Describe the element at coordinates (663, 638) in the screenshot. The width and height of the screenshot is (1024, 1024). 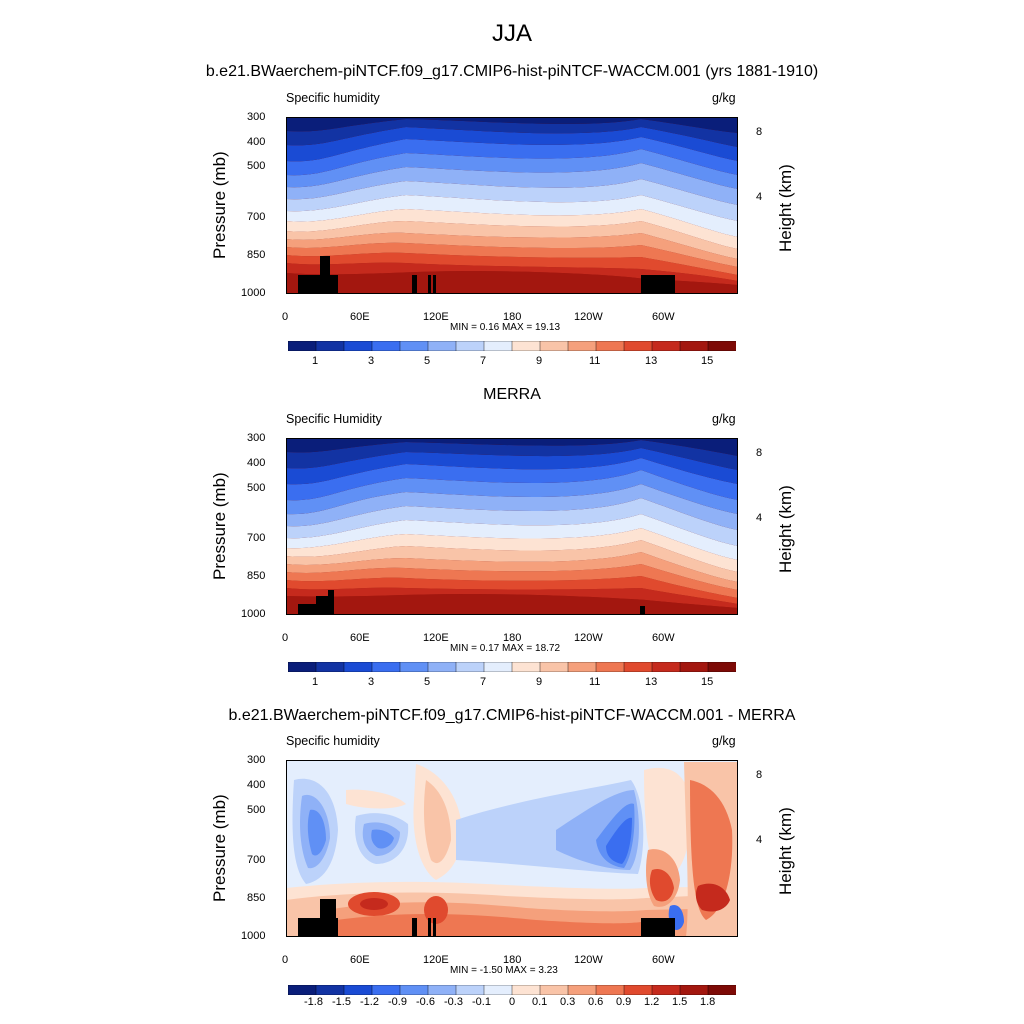
I see `panel-2-xtick-60w: 60W` at that location.